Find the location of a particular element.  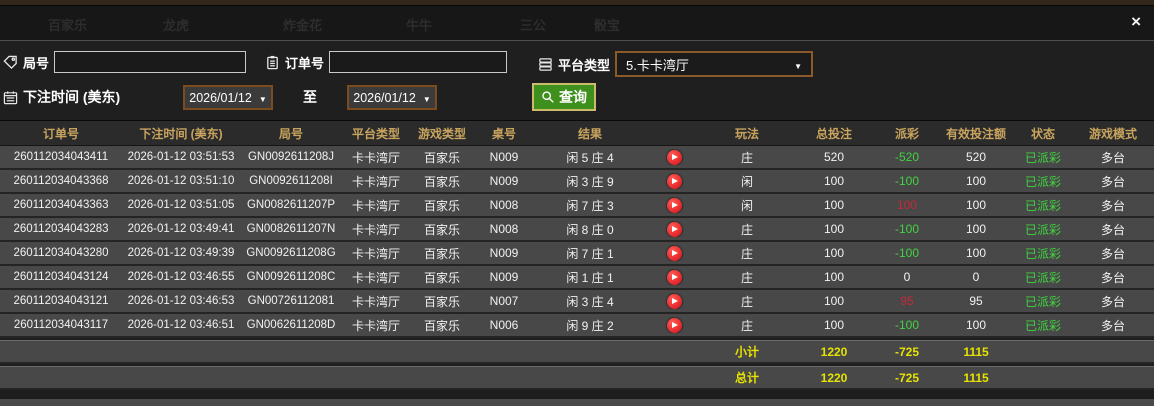

calendar-icon is located at coordinates (10, 97).